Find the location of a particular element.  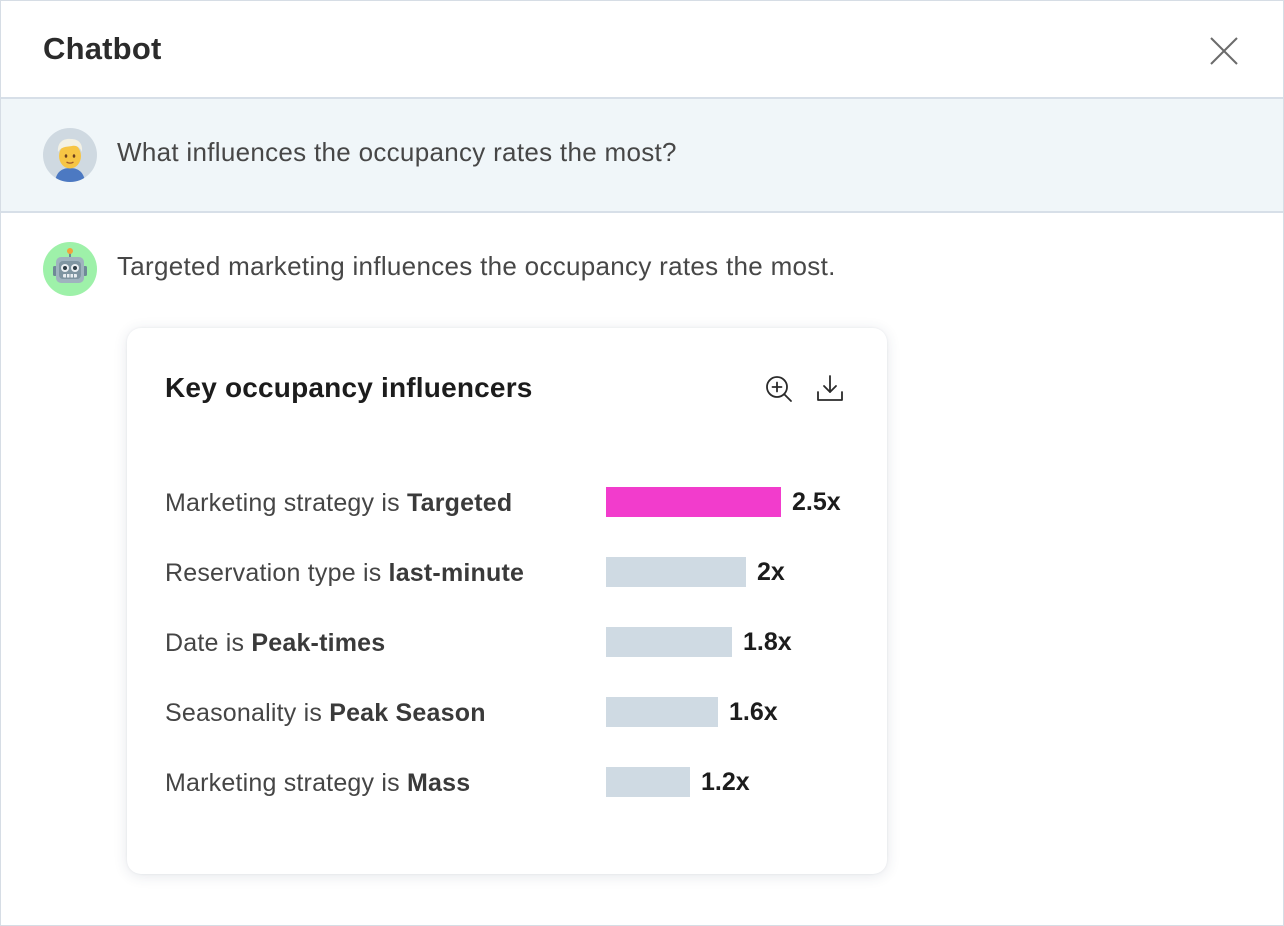

bar-label-prefix: Seasonality is is located at coordinates (247, 713).